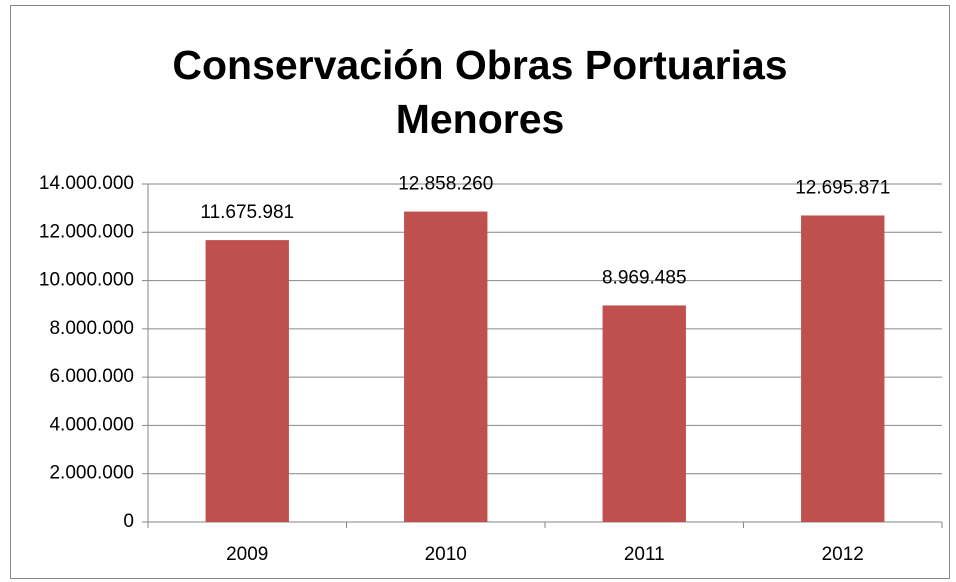 The height and width of the screenshot is (582, 956). I want to click on value-label: 11.675.981, so click(247, 212).